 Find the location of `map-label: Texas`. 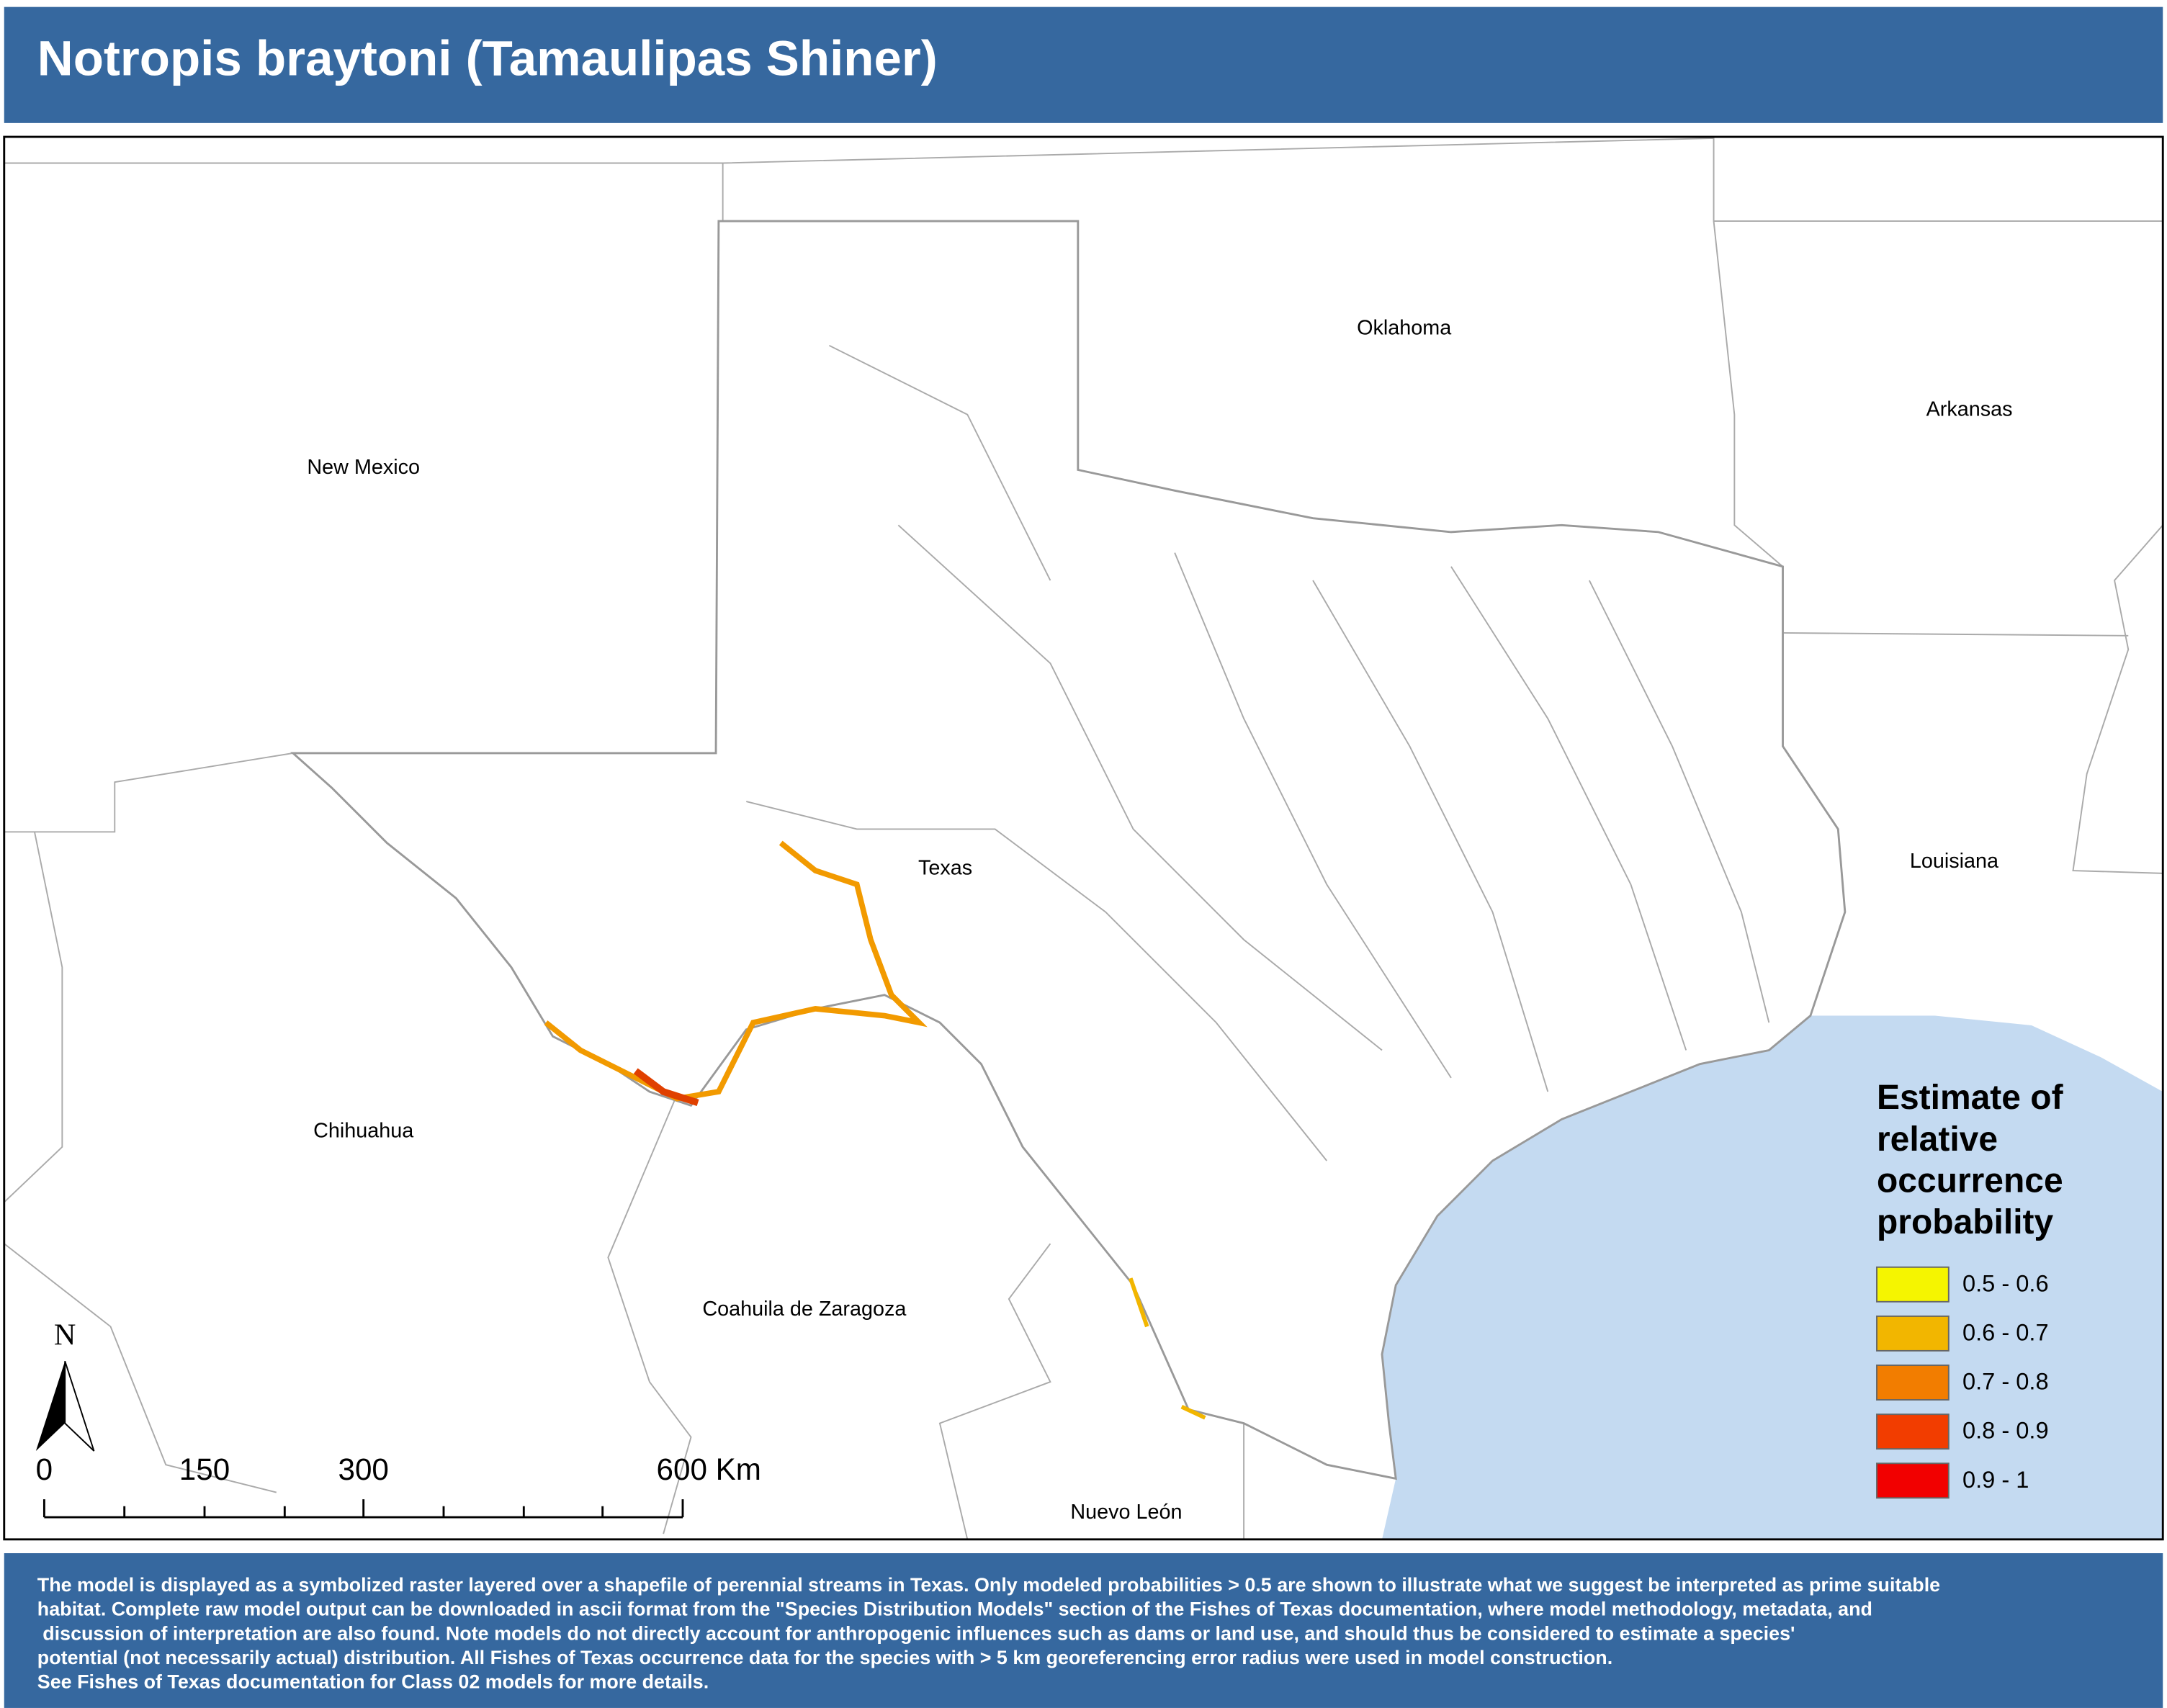

map-label: Texas is located at coordinates (945, 868).